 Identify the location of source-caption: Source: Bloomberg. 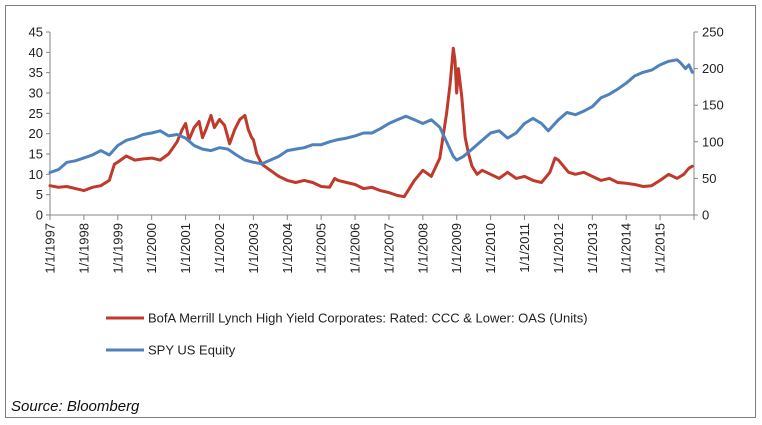
(75, 406).